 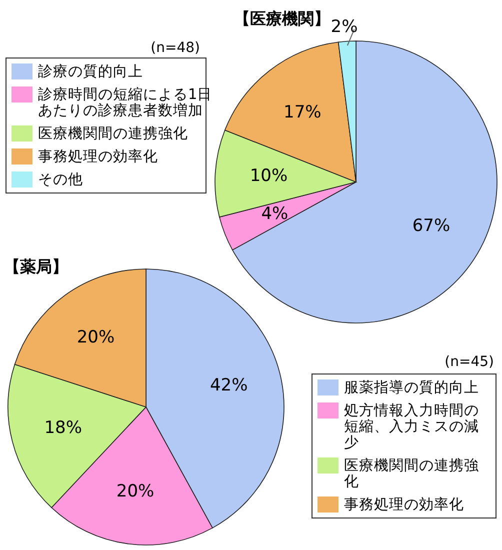 What do you see at coordinates (411, 426) in the screenshot?
I see `legend-label: 処方情報入力時間の短縮、入力ミスの減少` at bounding box center [411, 426].